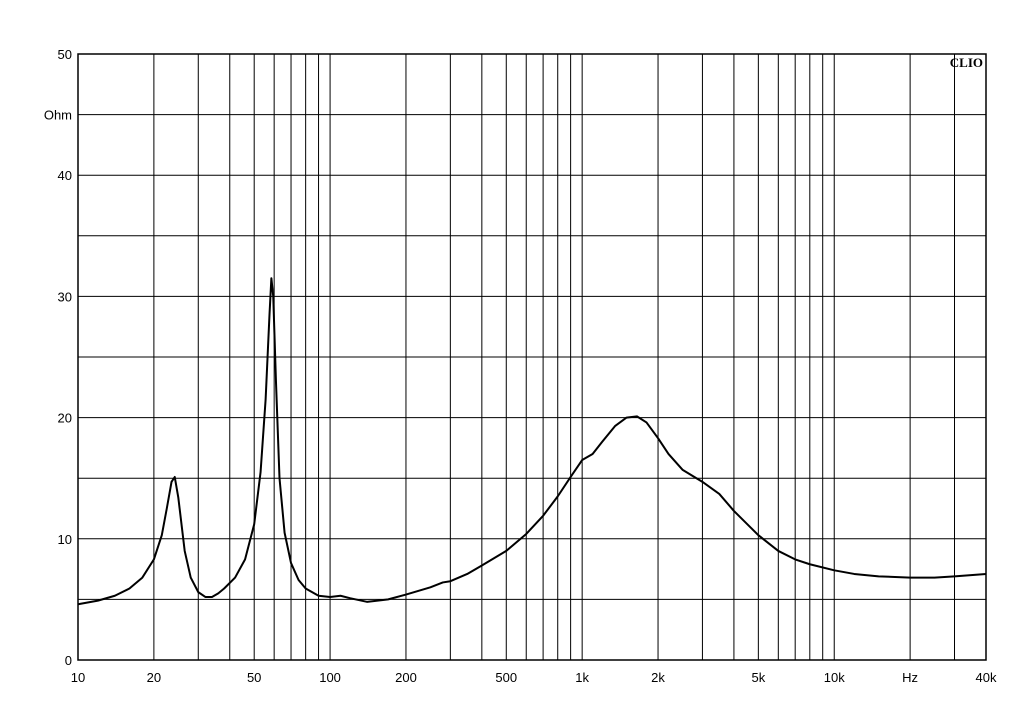  What do you see at coordinates (65, 539) in the screenshot?
I see `y-tick-label: 10` at bounding box center [65, 539].